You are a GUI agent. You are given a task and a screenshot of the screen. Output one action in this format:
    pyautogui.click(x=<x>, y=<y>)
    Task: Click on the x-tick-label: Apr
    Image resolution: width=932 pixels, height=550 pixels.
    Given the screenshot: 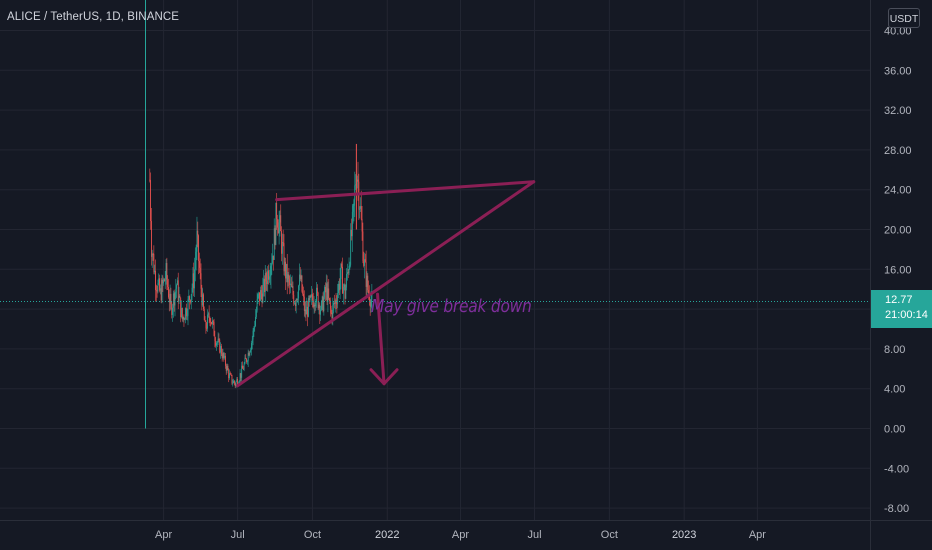 What is the action you would take?
    pyautogui.click(x=460, y=535)
    